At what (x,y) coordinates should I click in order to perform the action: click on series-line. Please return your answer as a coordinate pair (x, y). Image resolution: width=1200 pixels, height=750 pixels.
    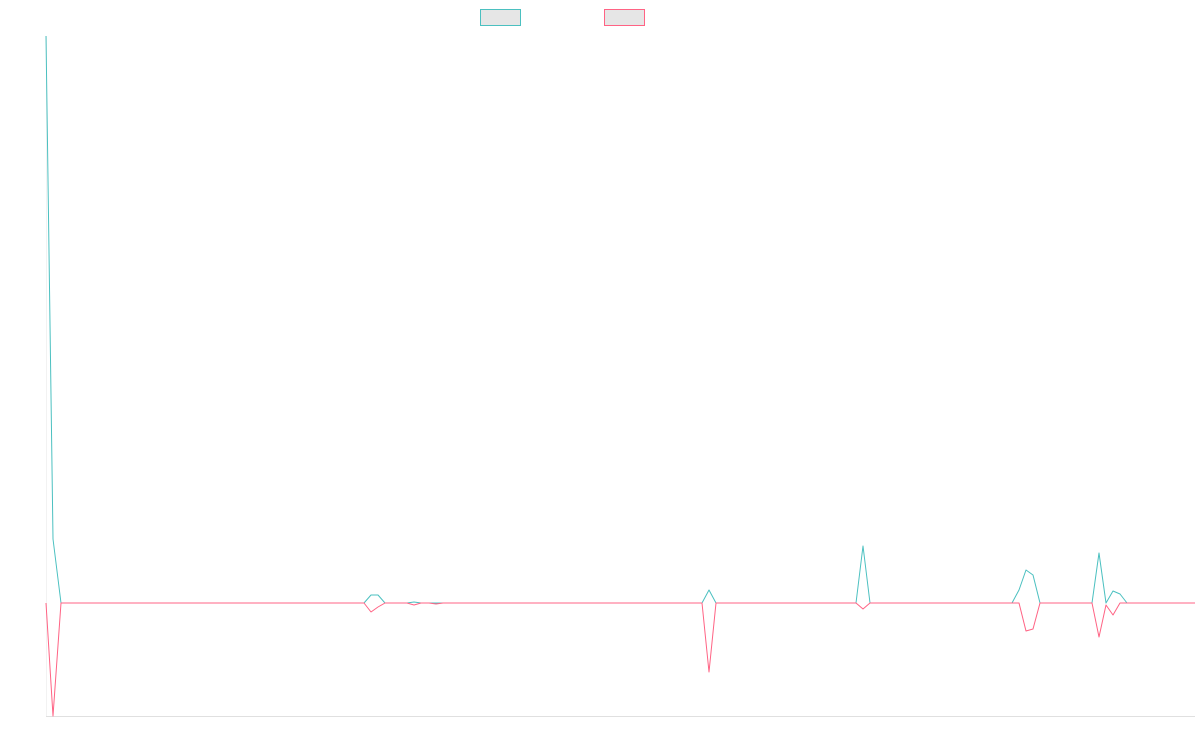
    Looking at the image, I should click on (620, 659).